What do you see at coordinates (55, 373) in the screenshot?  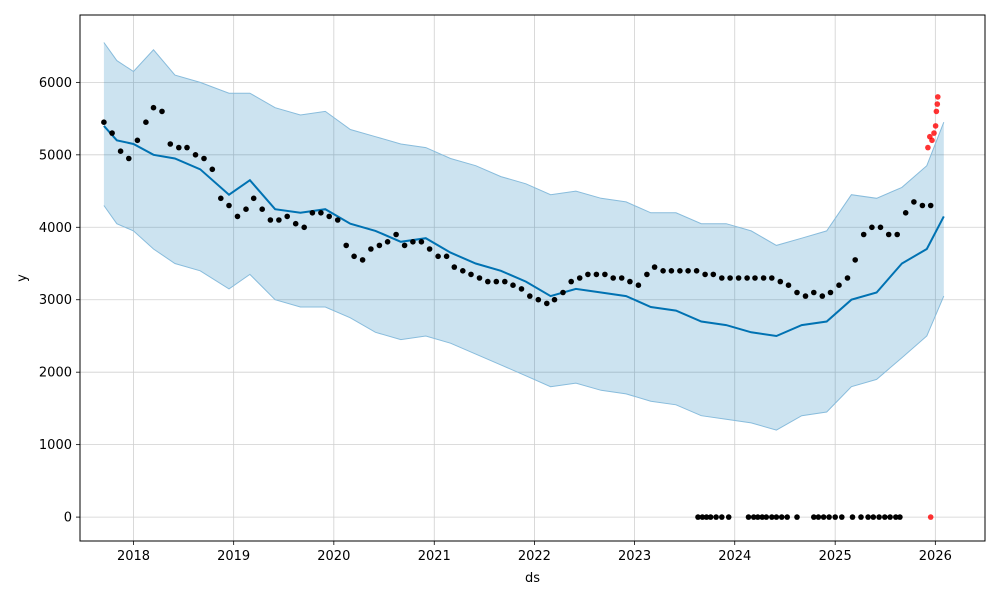 I see `y-tick-label: 2000` at bounding box center [55, 373].